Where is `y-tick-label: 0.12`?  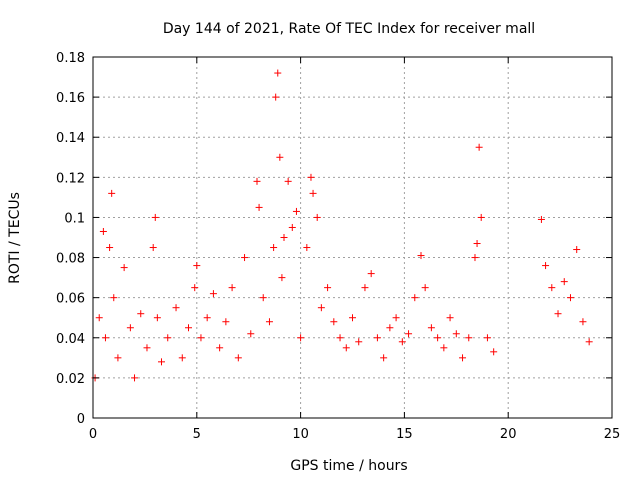
y-tick-label: 0.12 is located at coordinates (70, 178).